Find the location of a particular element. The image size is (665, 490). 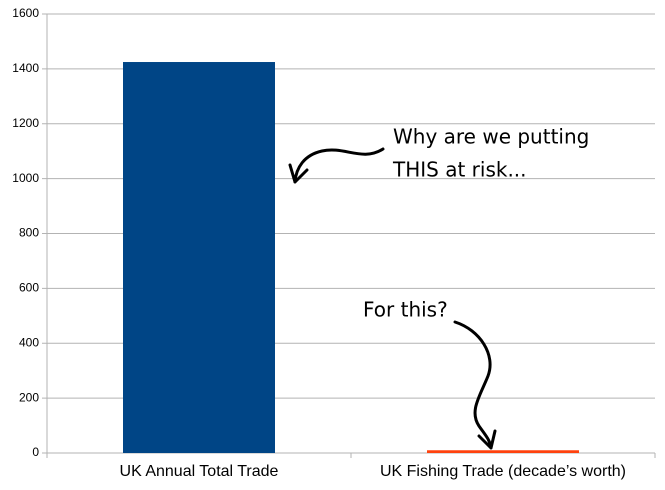

y-tick-label: 0 is located at coordinates (35, 452).